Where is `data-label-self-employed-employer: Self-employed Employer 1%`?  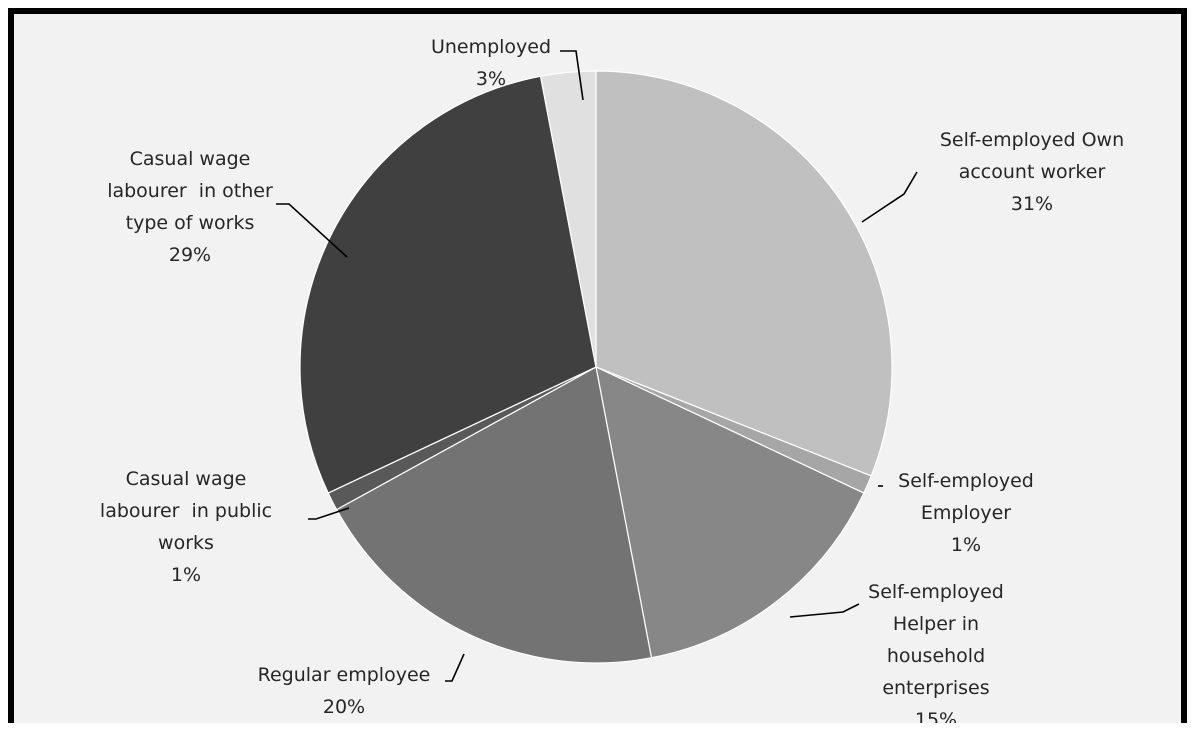
data-label-self-employed-employer: Self-employed Employer 1% is located at coordinates (966, 513).